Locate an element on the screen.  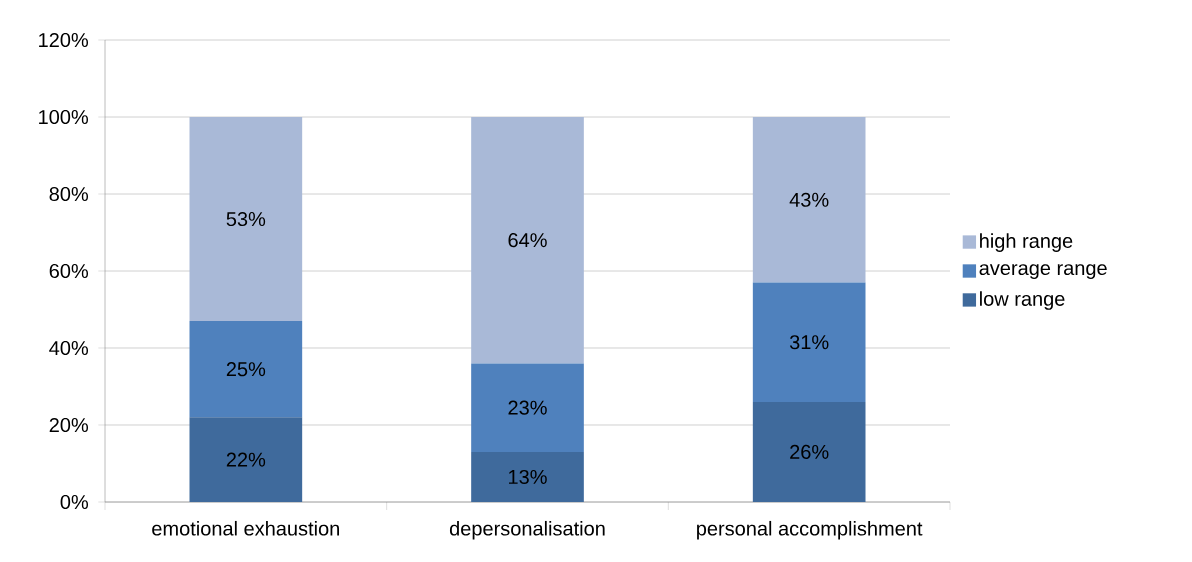
data-label: 31% is located at coordinates (809, 342).